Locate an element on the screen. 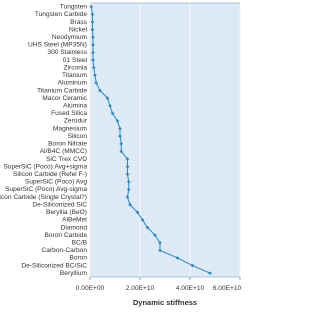  x-tick-label: 4.00E+10 is located at coordinates (190, 288).